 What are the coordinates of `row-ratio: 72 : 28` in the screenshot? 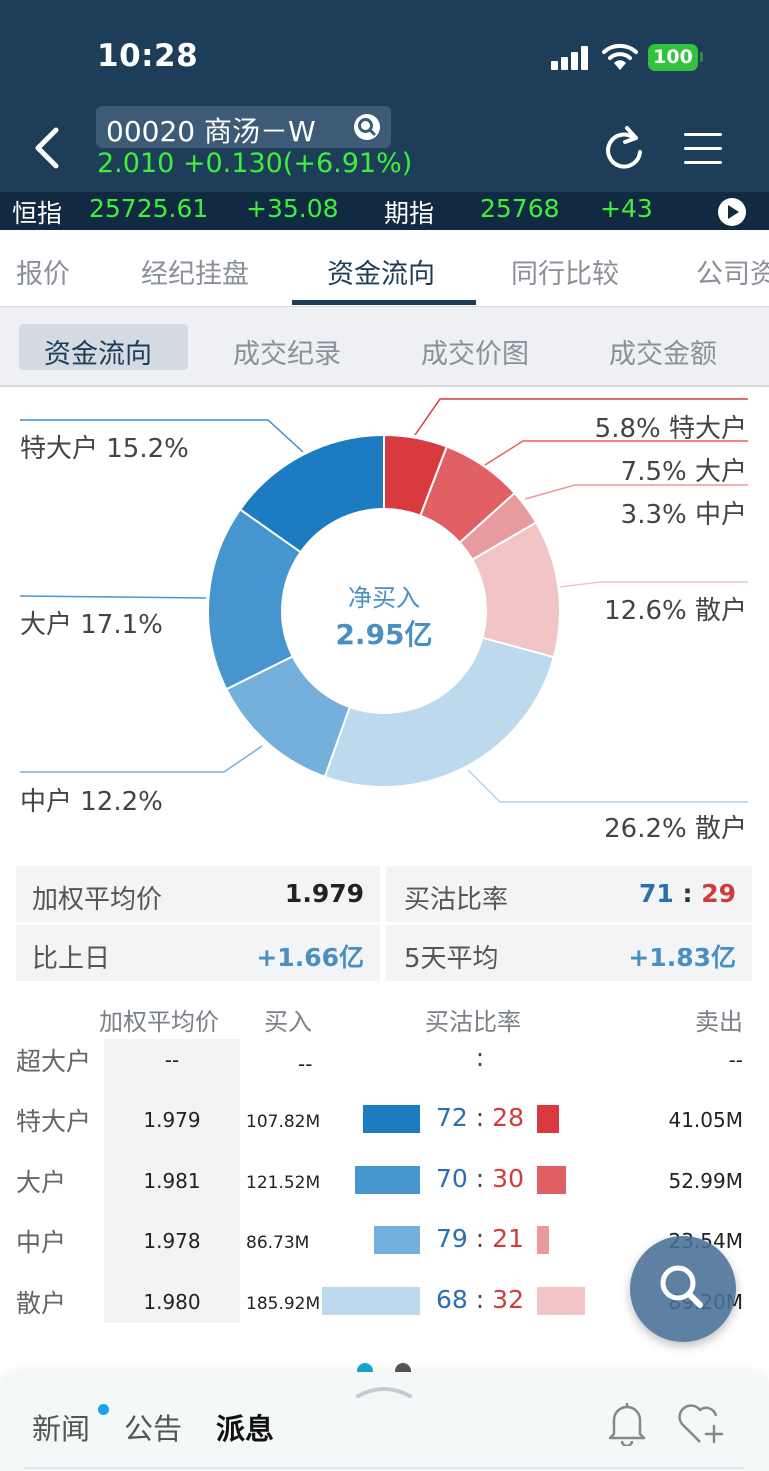 It's located at (480, 1117).